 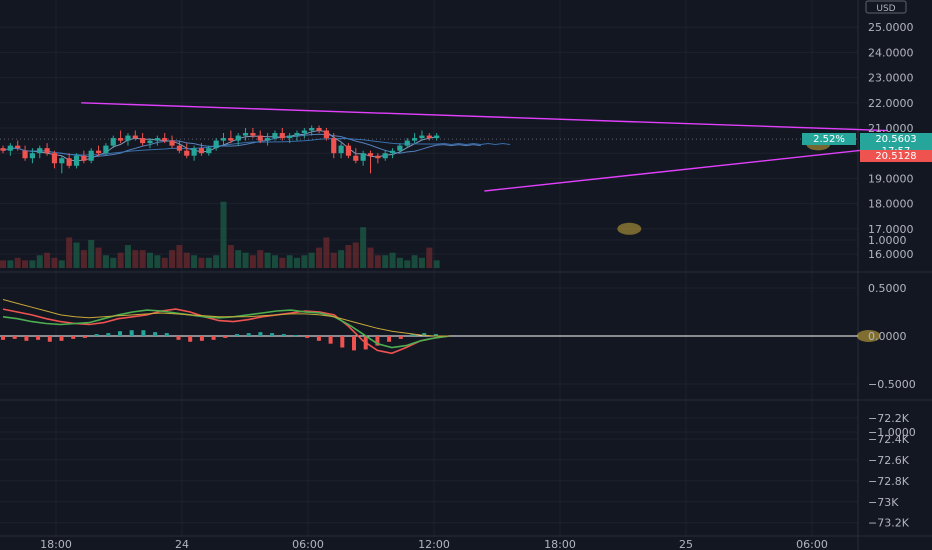 I want to click on axis-tick-label: 0.0000, so click(x=887, y=336).